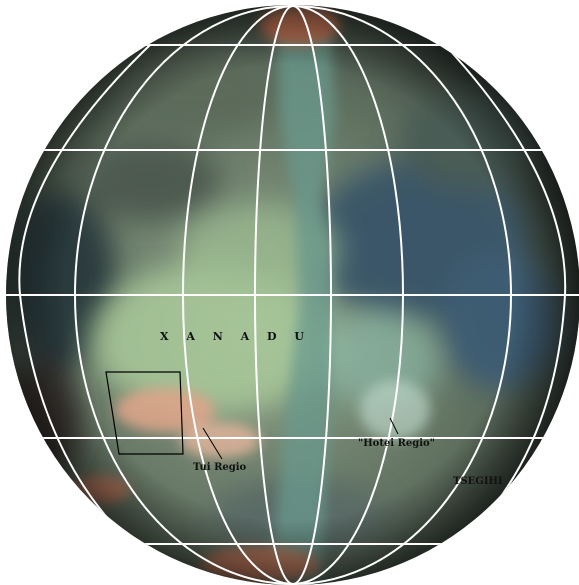 The image size is (579, 585). What do you see at coordinates (396, 443) in the screenshot?
I see `hotei-regio-label: "Hotei Regio"` at bounding box center [396, 443].